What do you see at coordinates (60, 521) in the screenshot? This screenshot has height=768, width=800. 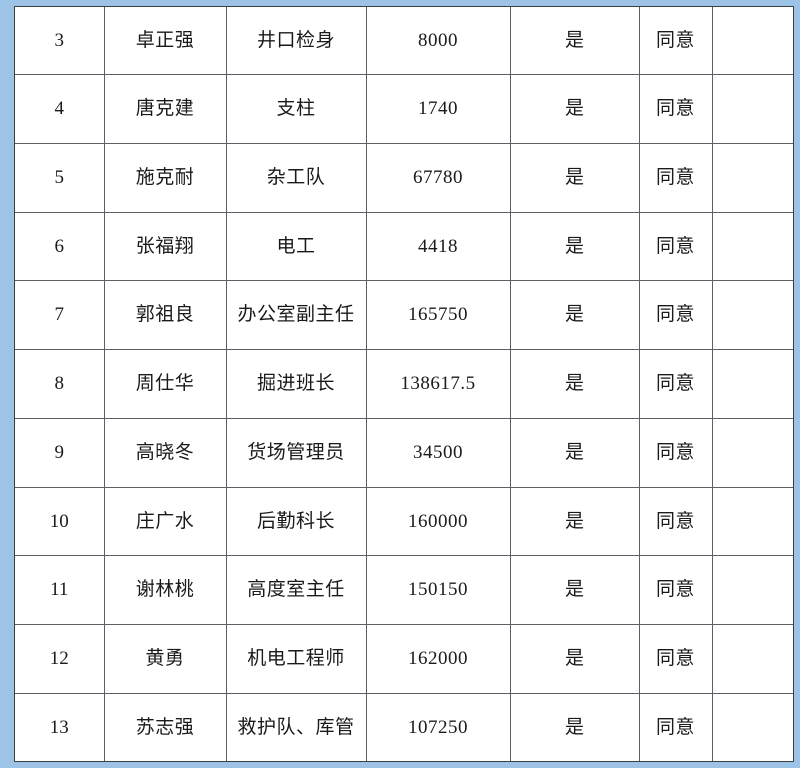 I see `cell-seq: 10` at bounding box center [60, 521].